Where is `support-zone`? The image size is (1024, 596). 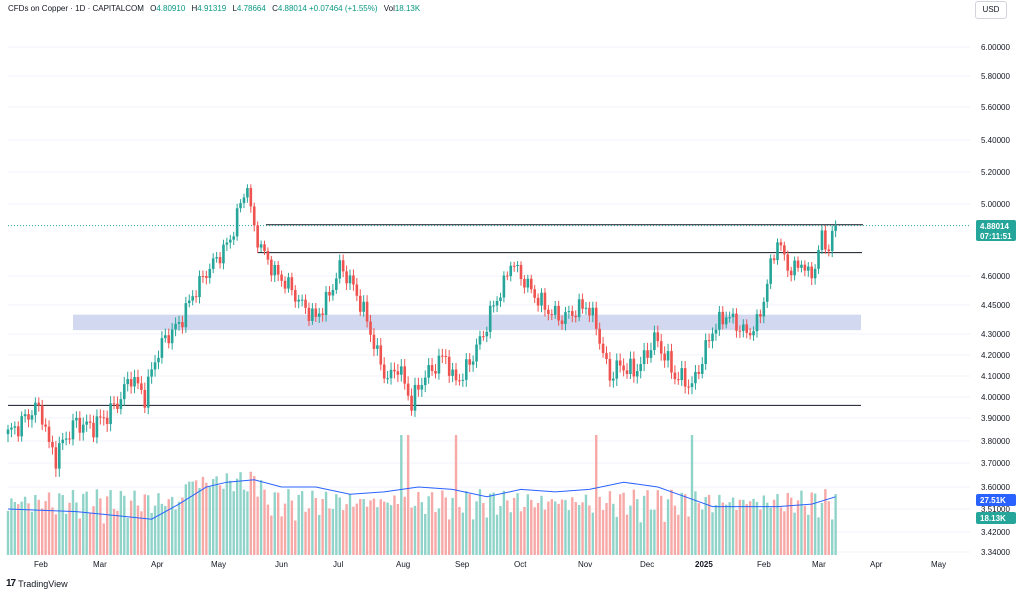 support-zone is located at coordinates (467, 322).